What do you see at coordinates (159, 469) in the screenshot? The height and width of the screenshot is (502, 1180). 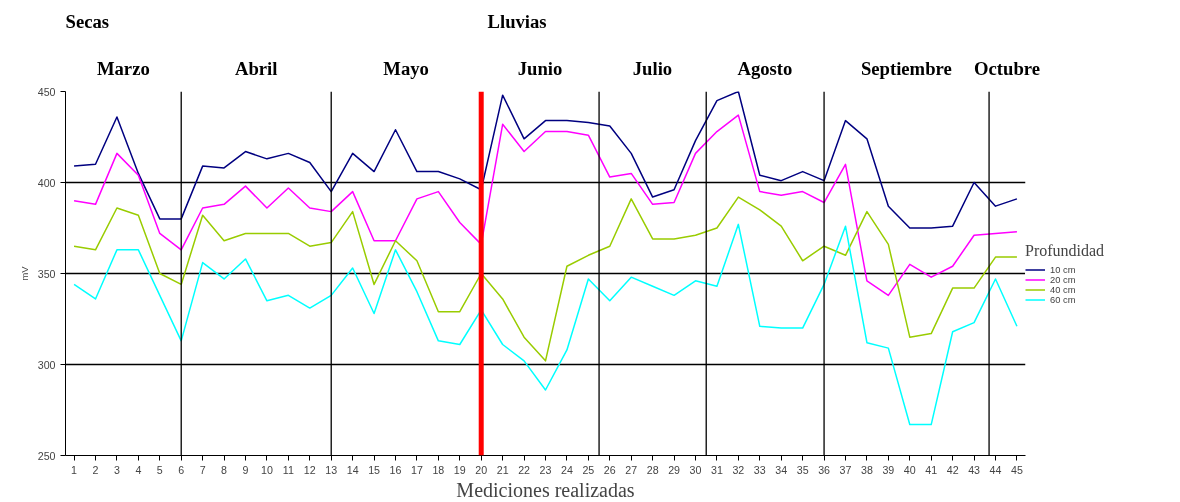 I see `x-tick-label: 5` at bounding box center [159, 469].